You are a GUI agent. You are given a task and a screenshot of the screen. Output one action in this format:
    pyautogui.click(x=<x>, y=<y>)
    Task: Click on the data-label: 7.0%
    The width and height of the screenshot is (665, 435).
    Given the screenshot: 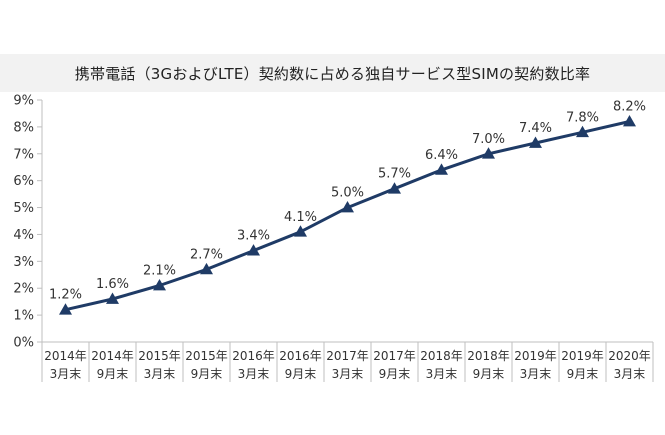 What is the action you would take?
    pyautogui.click(x=488, y=139)
    